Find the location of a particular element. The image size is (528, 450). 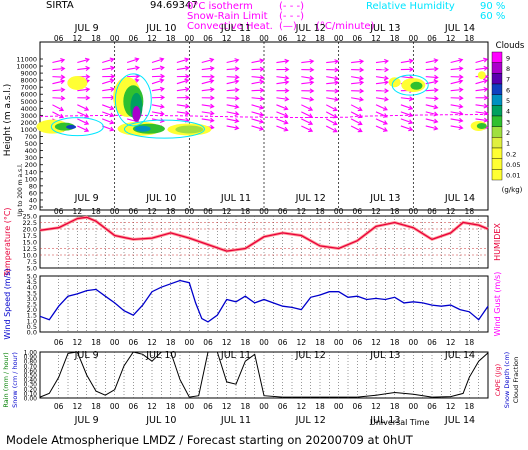

isotherm-sym: (- - -) is located at coordinates (291, 6).